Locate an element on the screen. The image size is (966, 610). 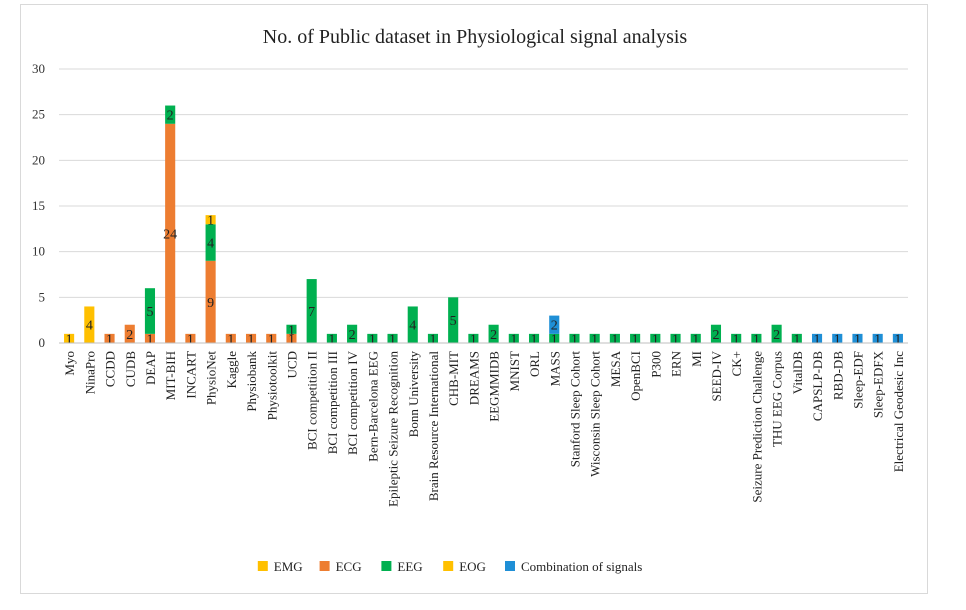
x-tick-label: CUDB is located at coordinates (130, 369).